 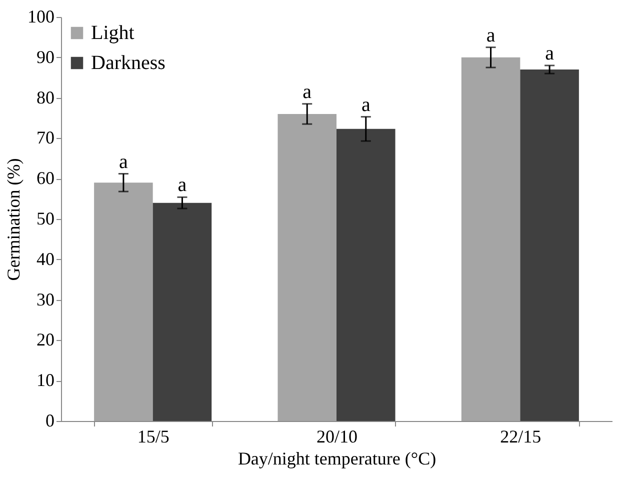 What do you see at coordinates (45, 258) in the screenshot?
I see `y-tick-label: 40` at bounding box center [45, 258].